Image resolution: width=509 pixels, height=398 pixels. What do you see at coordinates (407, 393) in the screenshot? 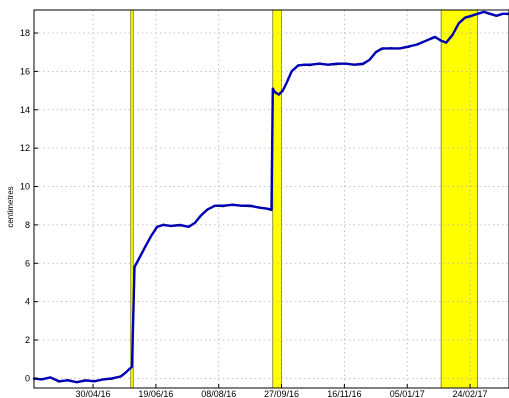
I see `x-tick-label-5: 05/01/17` at bounding box center [407, 393].